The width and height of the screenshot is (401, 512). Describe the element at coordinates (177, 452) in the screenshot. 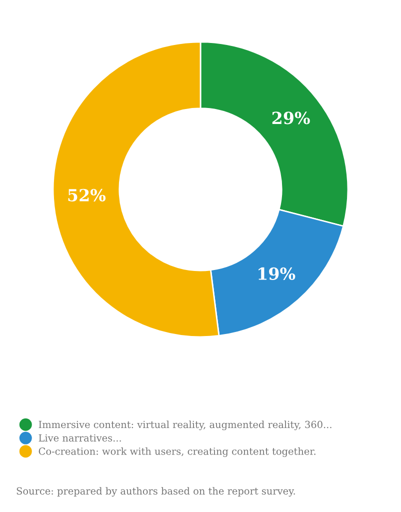

I see `legend-label: Co-creation: work with users, creating content together.` at that location.